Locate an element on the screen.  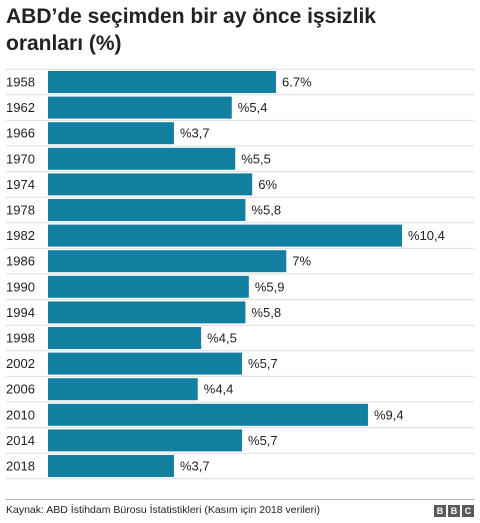
category-label: 1982 is located at coordinates (20, 235).